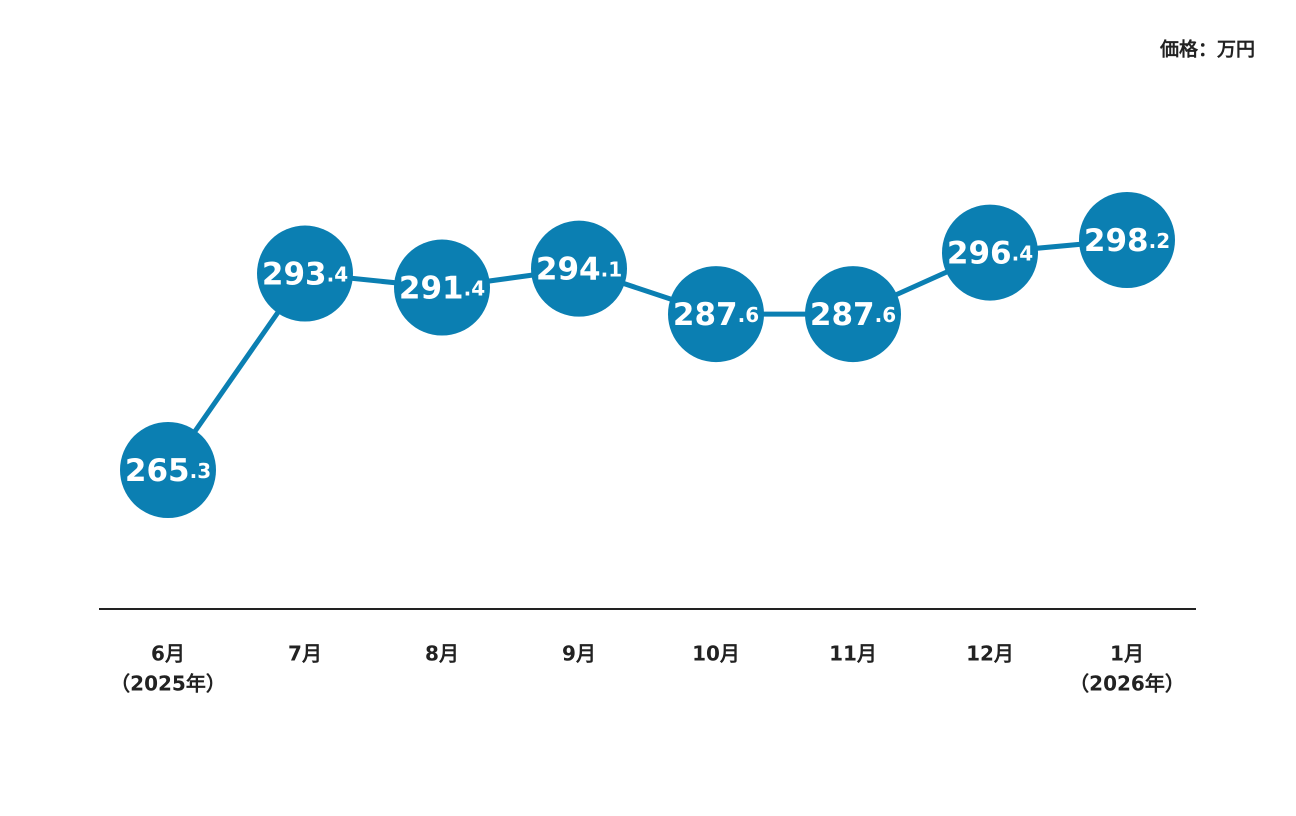 The height and width of the screenshot is (816, 1296). What do you see at coordinates (612, 269) in the screenshot?
I see `value-dec: .1` at bounding box center [612, 269].